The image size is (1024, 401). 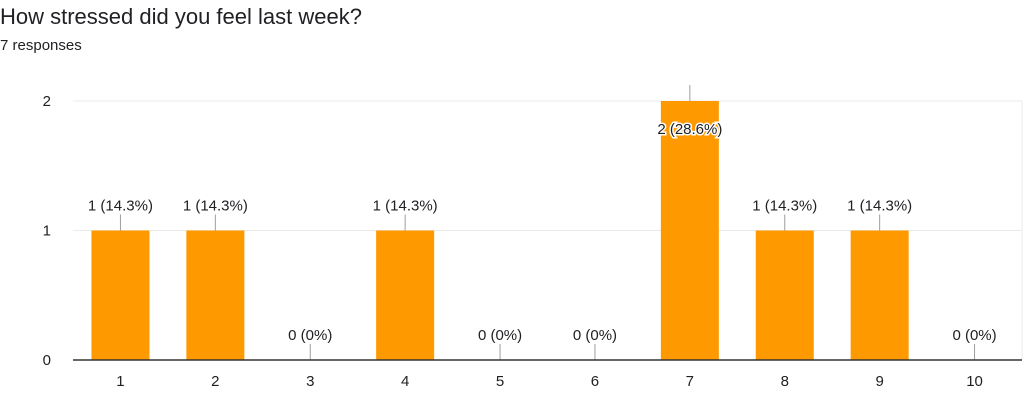 What do you see at coordinates (215, 381) in the screenshot?
I see `x-tick-label: 2` at bounding box center [215, 381].